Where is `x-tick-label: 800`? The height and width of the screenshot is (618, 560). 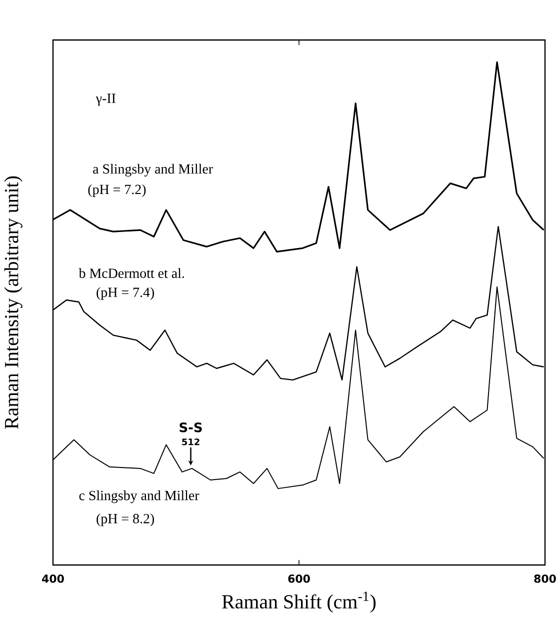 x-tick-label: 800 is located at coordinates (545, 578).